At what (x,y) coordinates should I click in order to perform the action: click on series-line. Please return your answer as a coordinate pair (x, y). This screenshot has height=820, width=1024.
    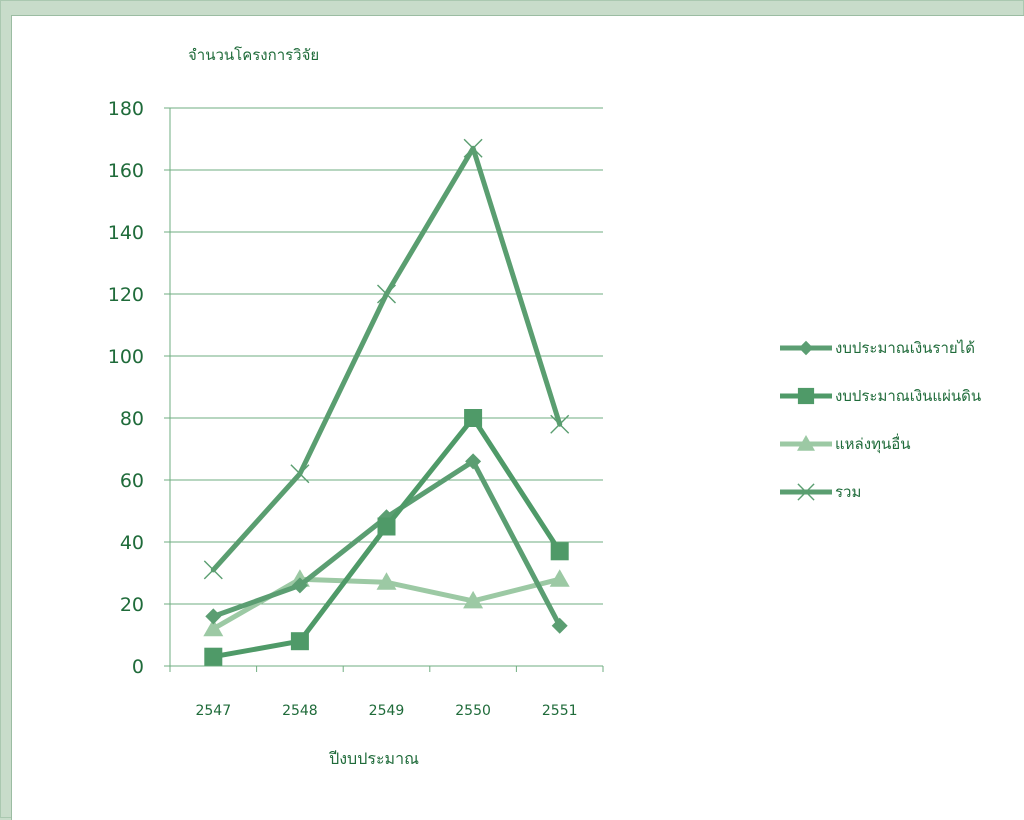
    Looking at the image, I should click on (386, 537).